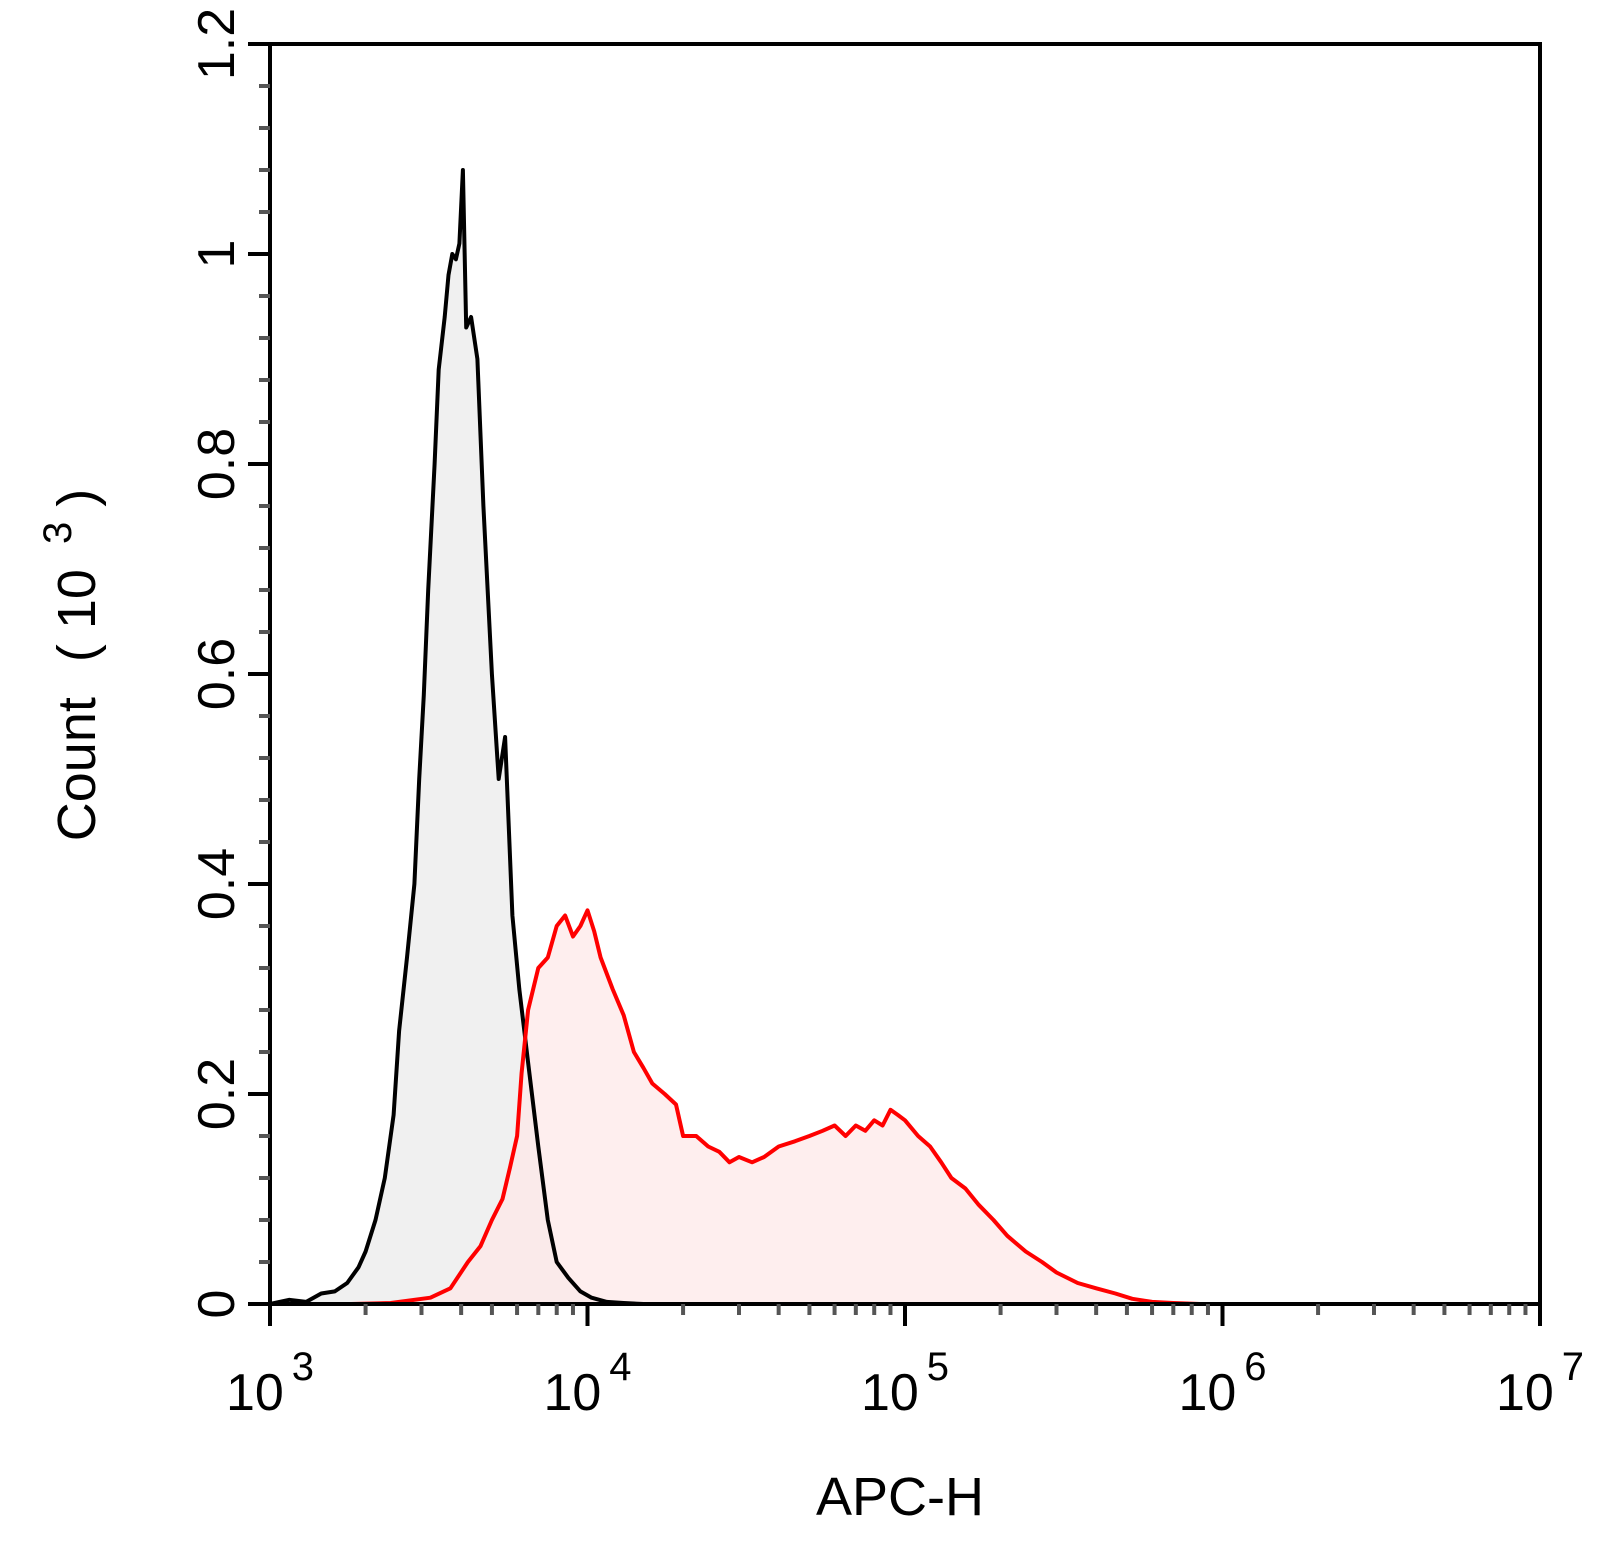 This screenshot has width=1610, height=1565. I want to click on y-axis-title-paren-close: ), so click(77, 498).